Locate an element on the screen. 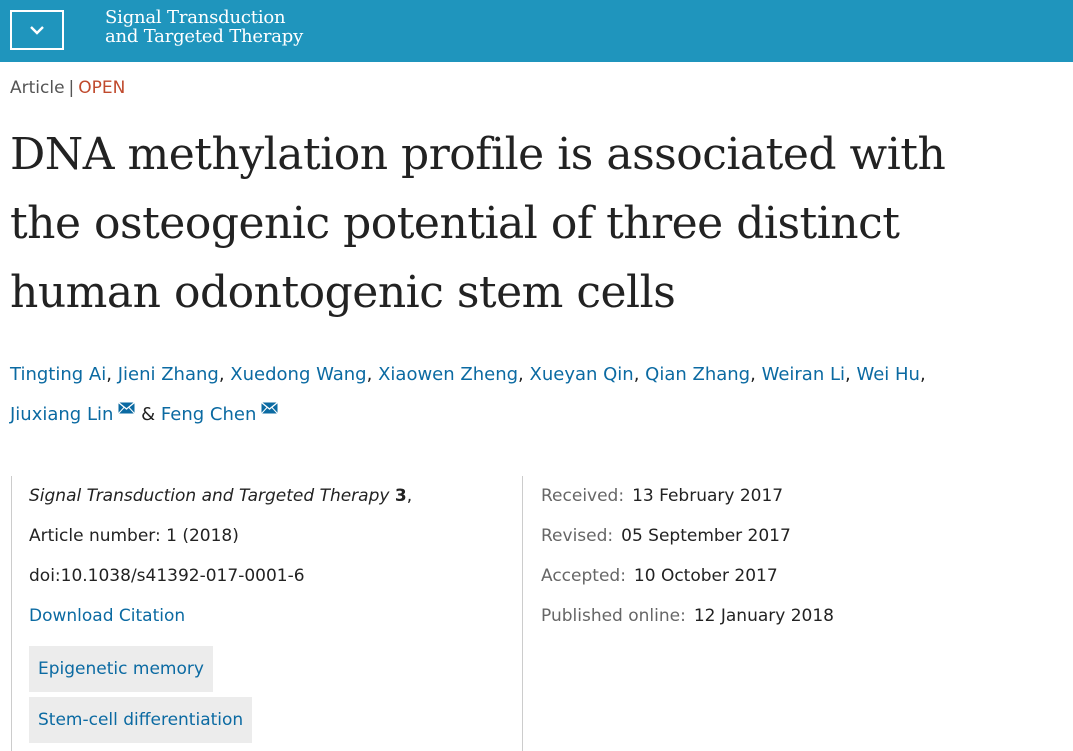  subject-tag: Epigenetic memory is located at coordinates (121, 669).